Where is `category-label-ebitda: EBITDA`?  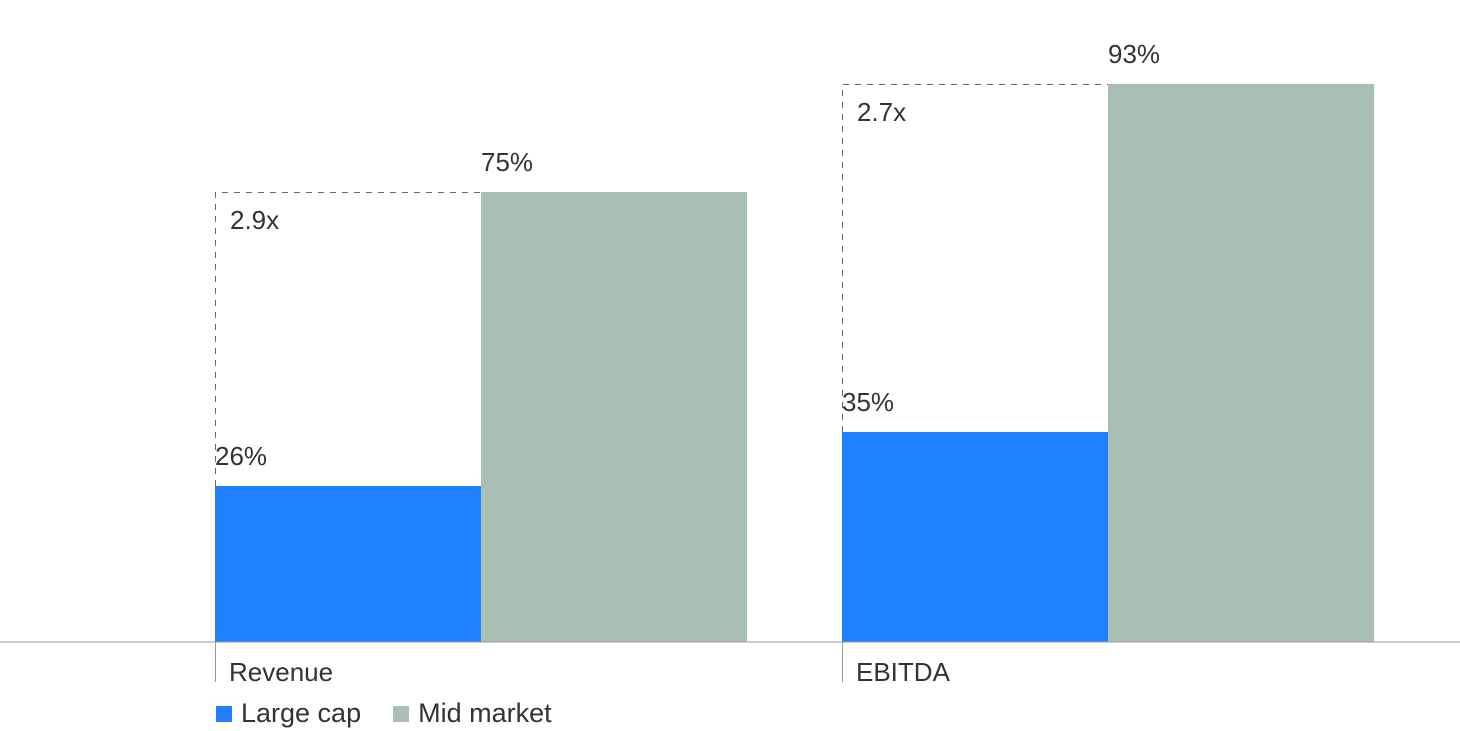
category-label-ebitda: EBITDA is located at coordinates (903, 672).